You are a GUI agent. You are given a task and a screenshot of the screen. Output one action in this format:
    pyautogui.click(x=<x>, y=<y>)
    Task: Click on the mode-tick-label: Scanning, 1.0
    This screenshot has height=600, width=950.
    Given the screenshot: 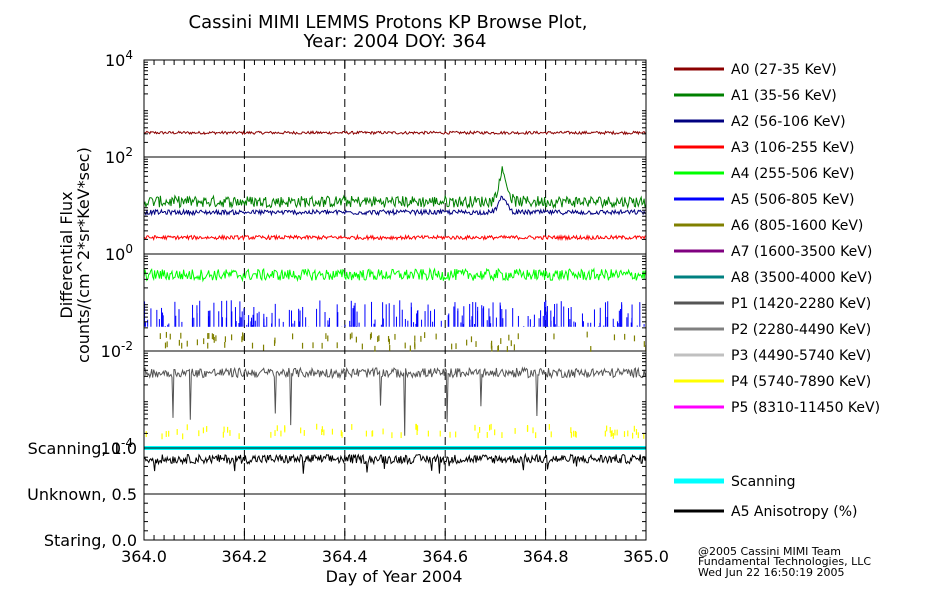 What is the action you would take?
    pyautogui.click(x=82, y=448)
    